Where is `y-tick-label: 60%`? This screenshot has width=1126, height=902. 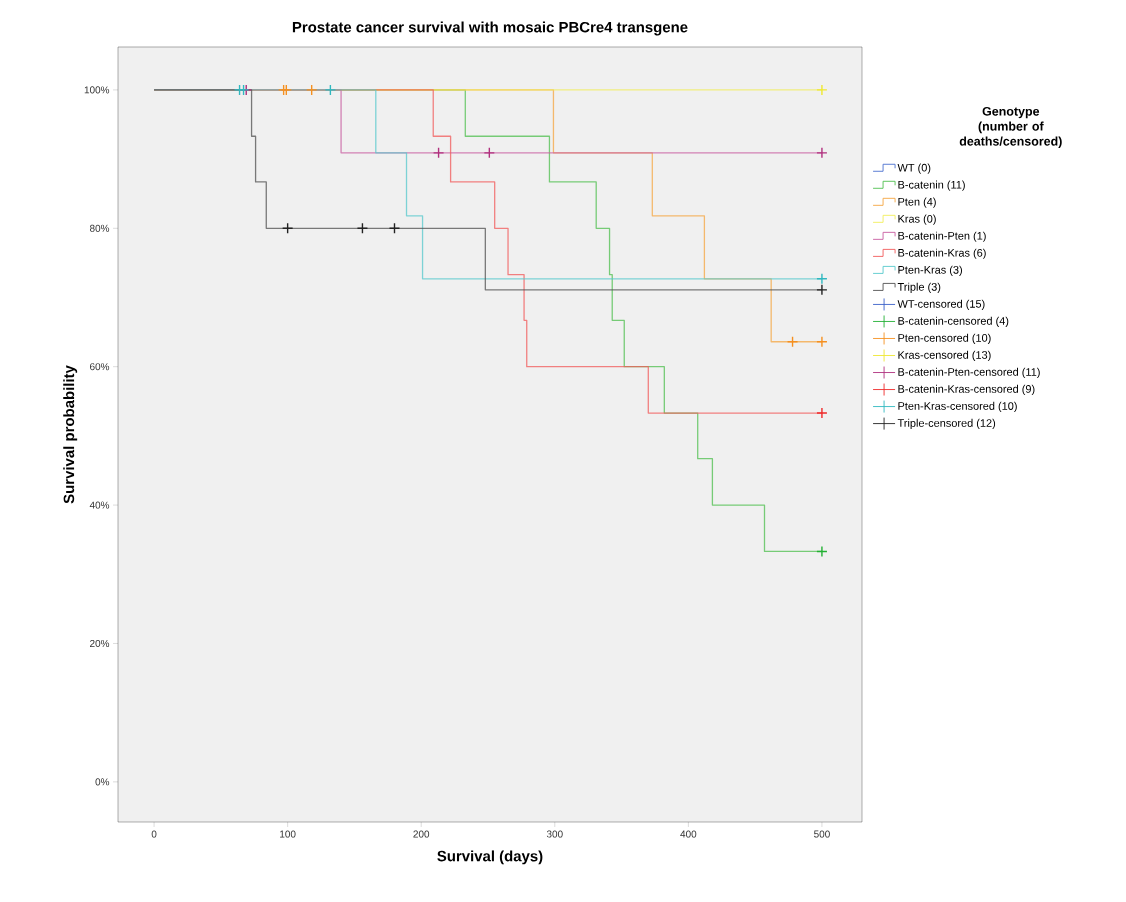 y-tick-label: 60% is located at coordinates (100, 367).